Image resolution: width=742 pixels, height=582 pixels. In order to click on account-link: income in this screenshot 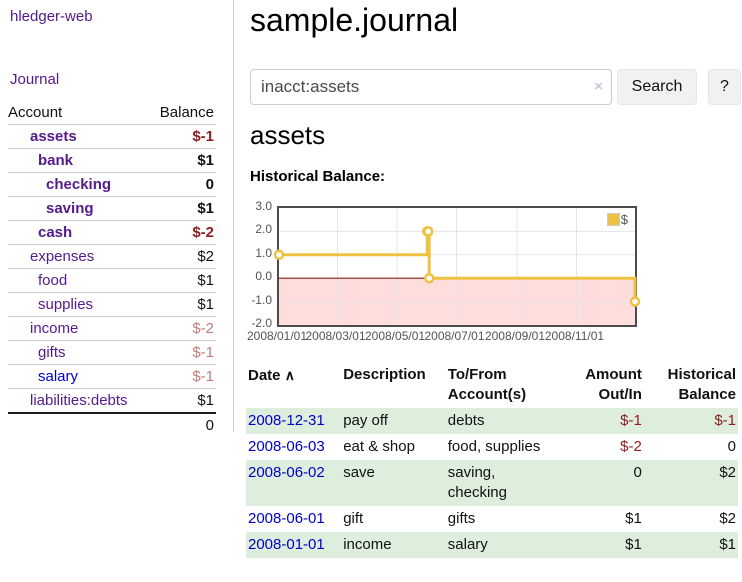, I will do `click(54, 328)`.